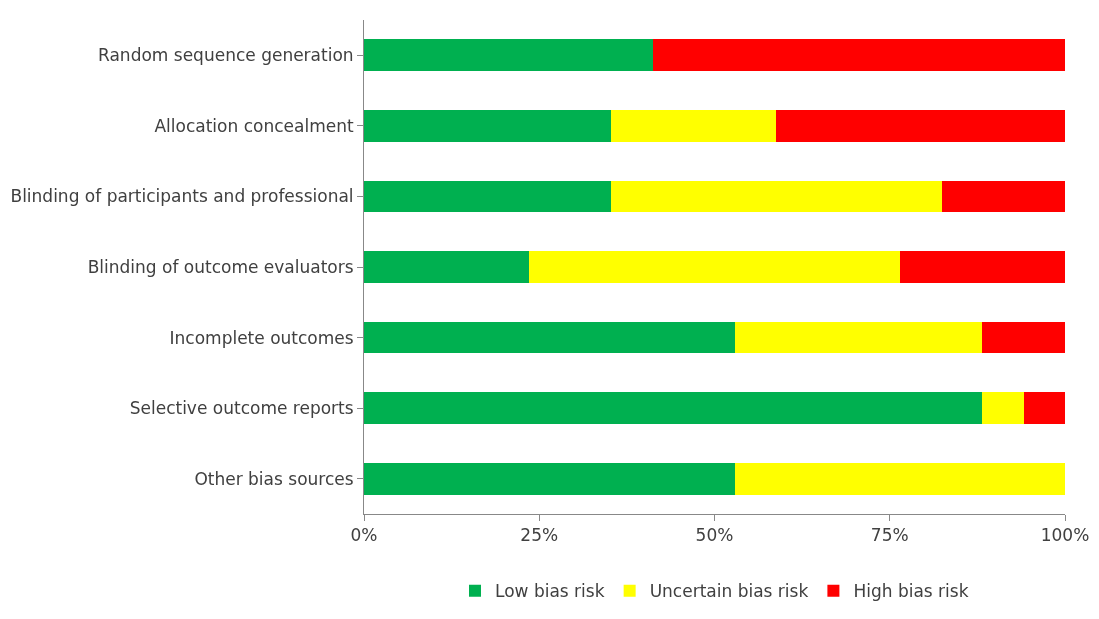 The image size is (1099, 619). I want to click on legend-label: High bias risk, so click(911, 591).